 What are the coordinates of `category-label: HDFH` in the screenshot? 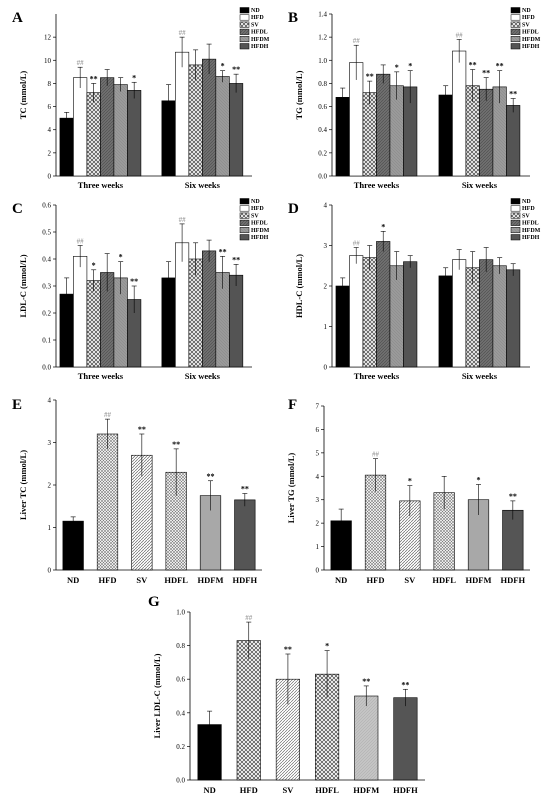 It's located at (405, 790).